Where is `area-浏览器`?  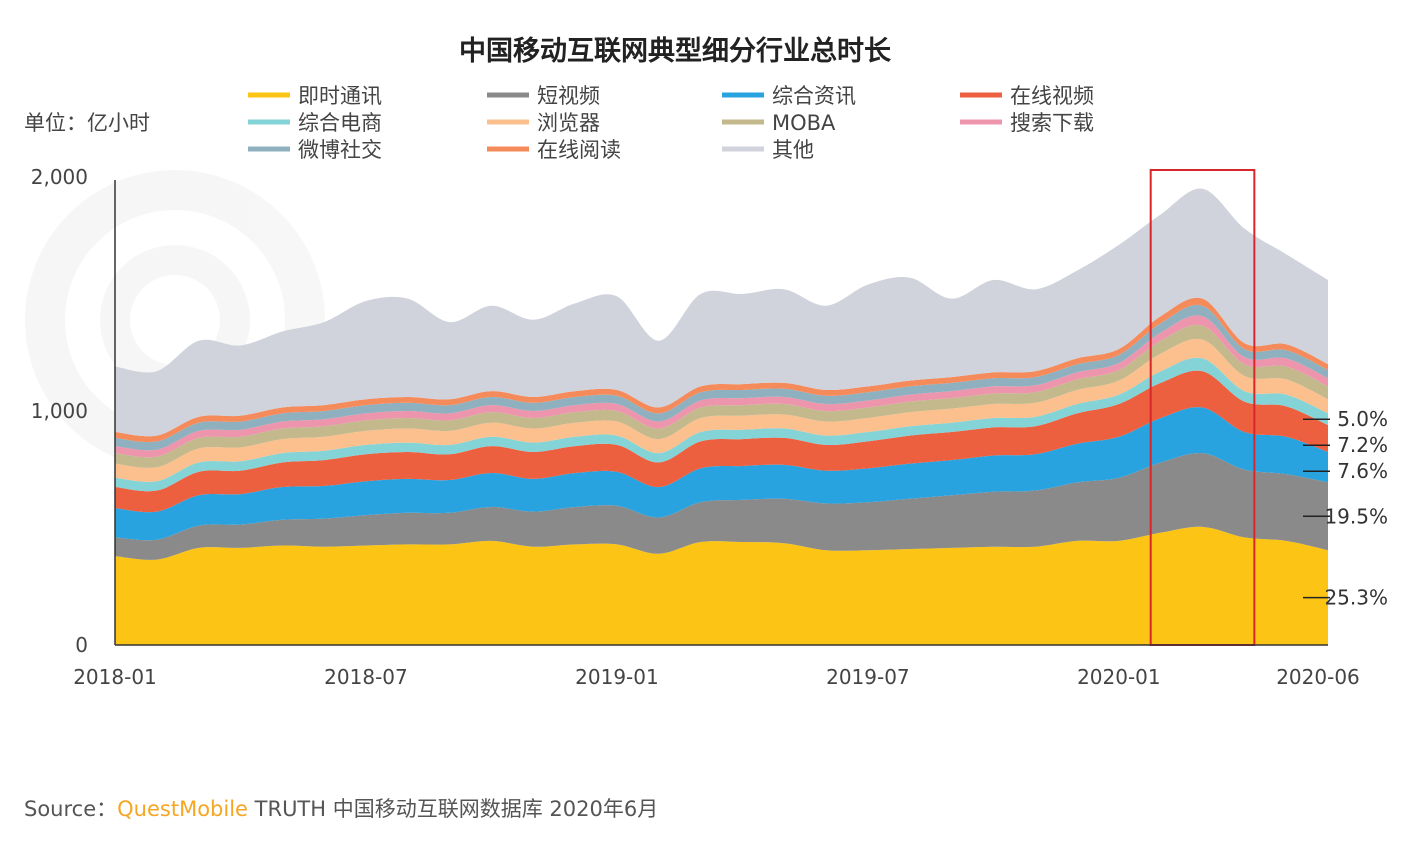 area-浏览器 is located at coordinates (721, 410).